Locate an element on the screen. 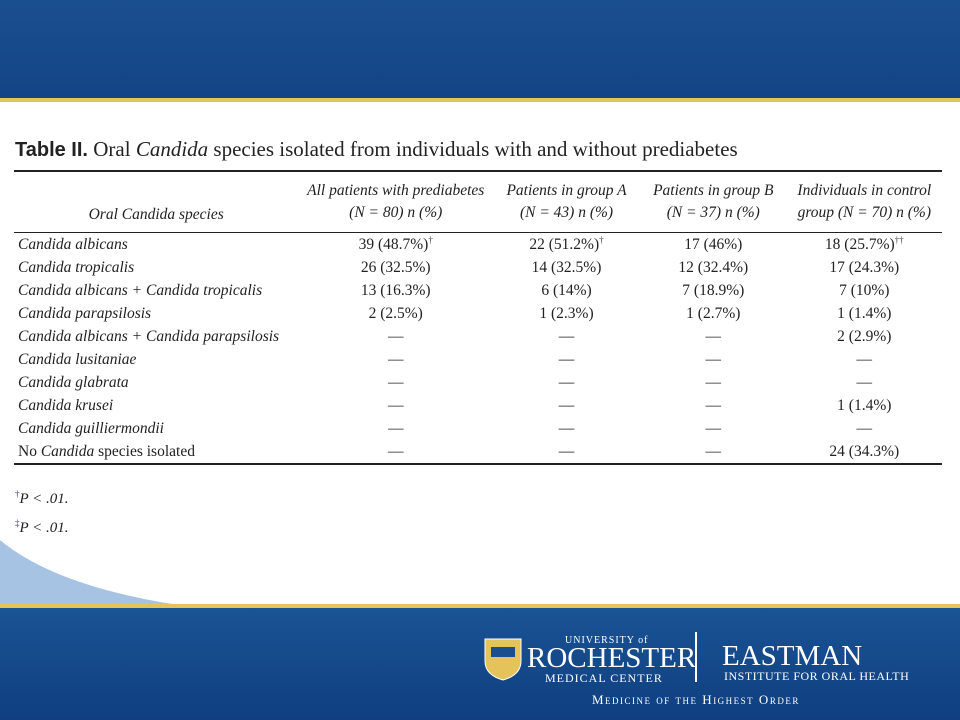 This screenshot has height=720, width=960. rochester: ROCHESTER is located at coordinates (612, 658).